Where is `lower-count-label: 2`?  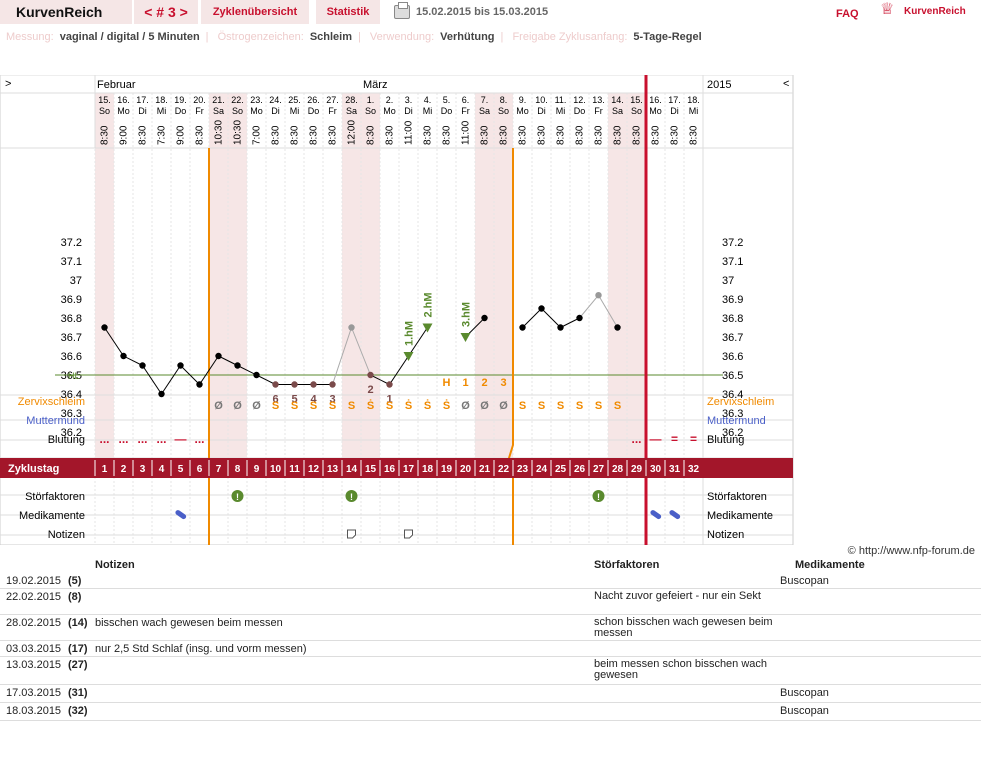
lower-count-label: 2 is located at coordinates (370, 390).